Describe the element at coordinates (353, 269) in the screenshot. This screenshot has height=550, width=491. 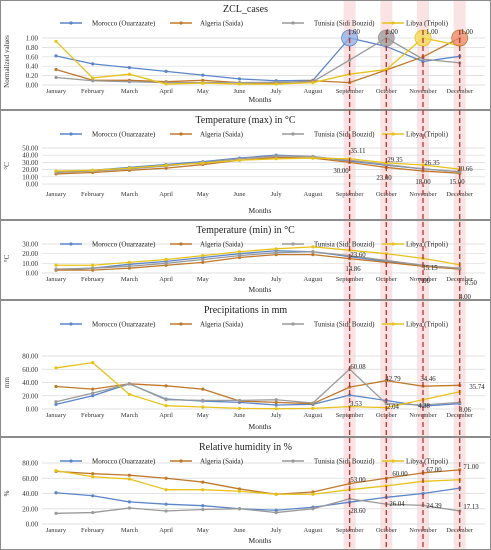
I see `data-label: 14.86` at that location.